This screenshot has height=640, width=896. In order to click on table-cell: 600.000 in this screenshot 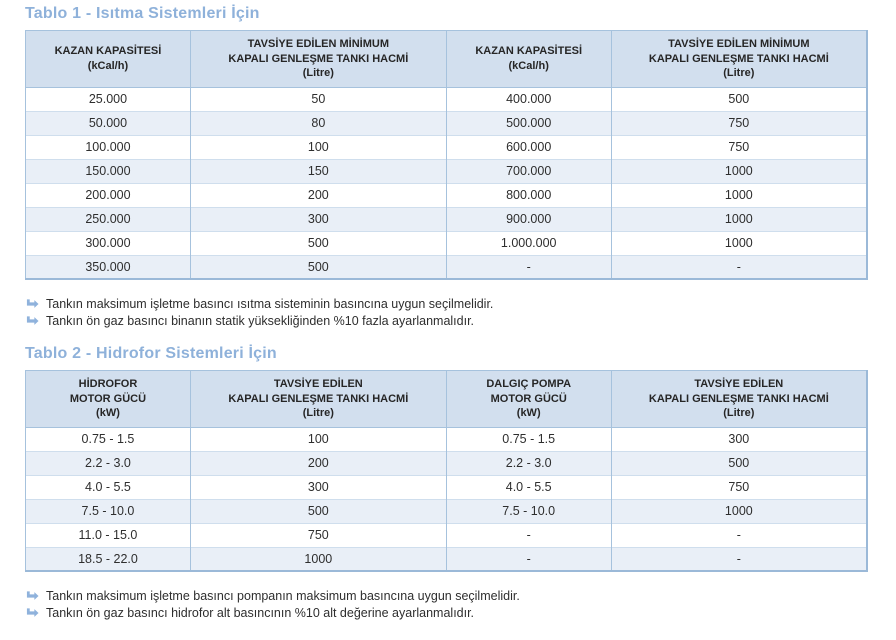, I will do `click(528, 147)`.